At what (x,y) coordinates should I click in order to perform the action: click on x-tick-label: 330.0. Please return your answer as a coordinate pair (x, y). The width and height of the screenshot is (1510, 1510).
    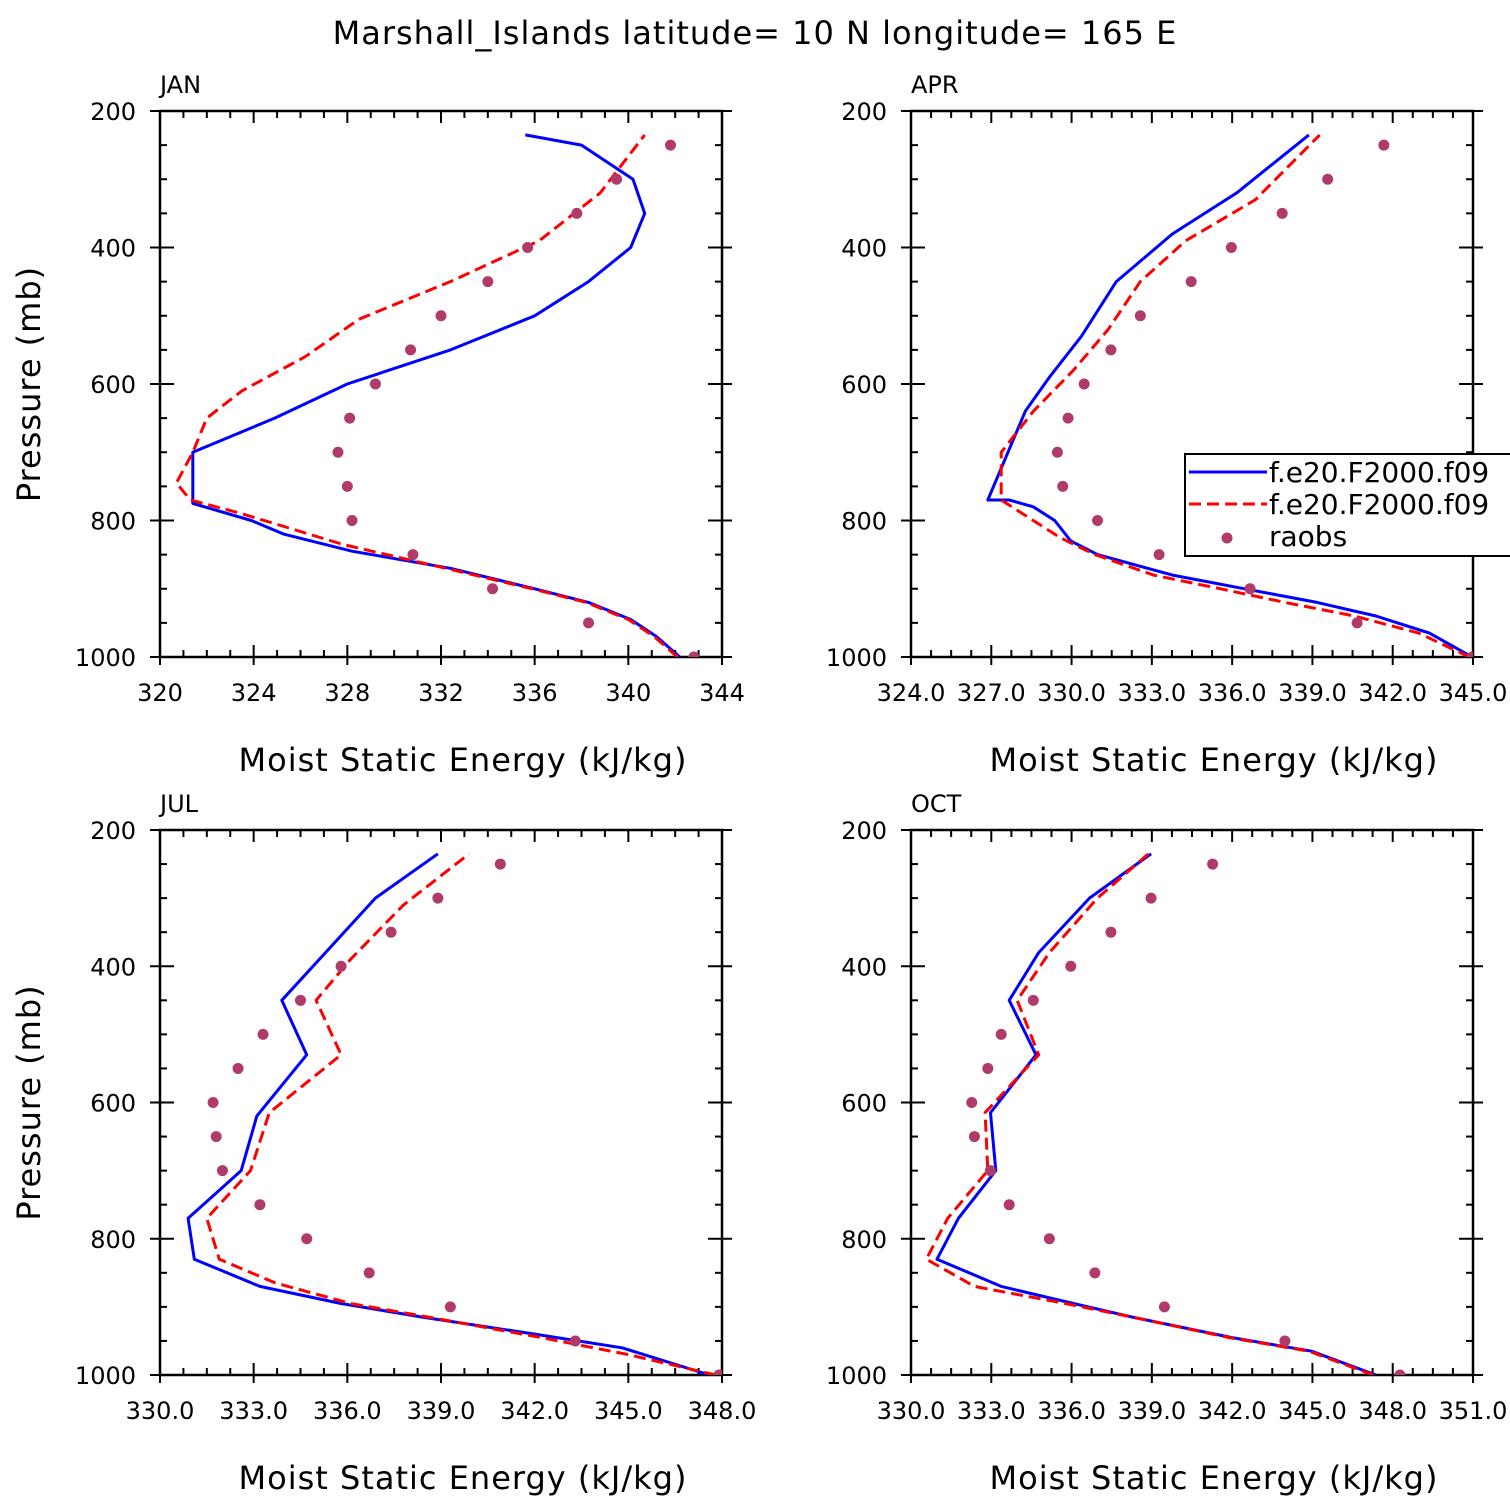
    Looking at the image, I should click on (160, 1411).